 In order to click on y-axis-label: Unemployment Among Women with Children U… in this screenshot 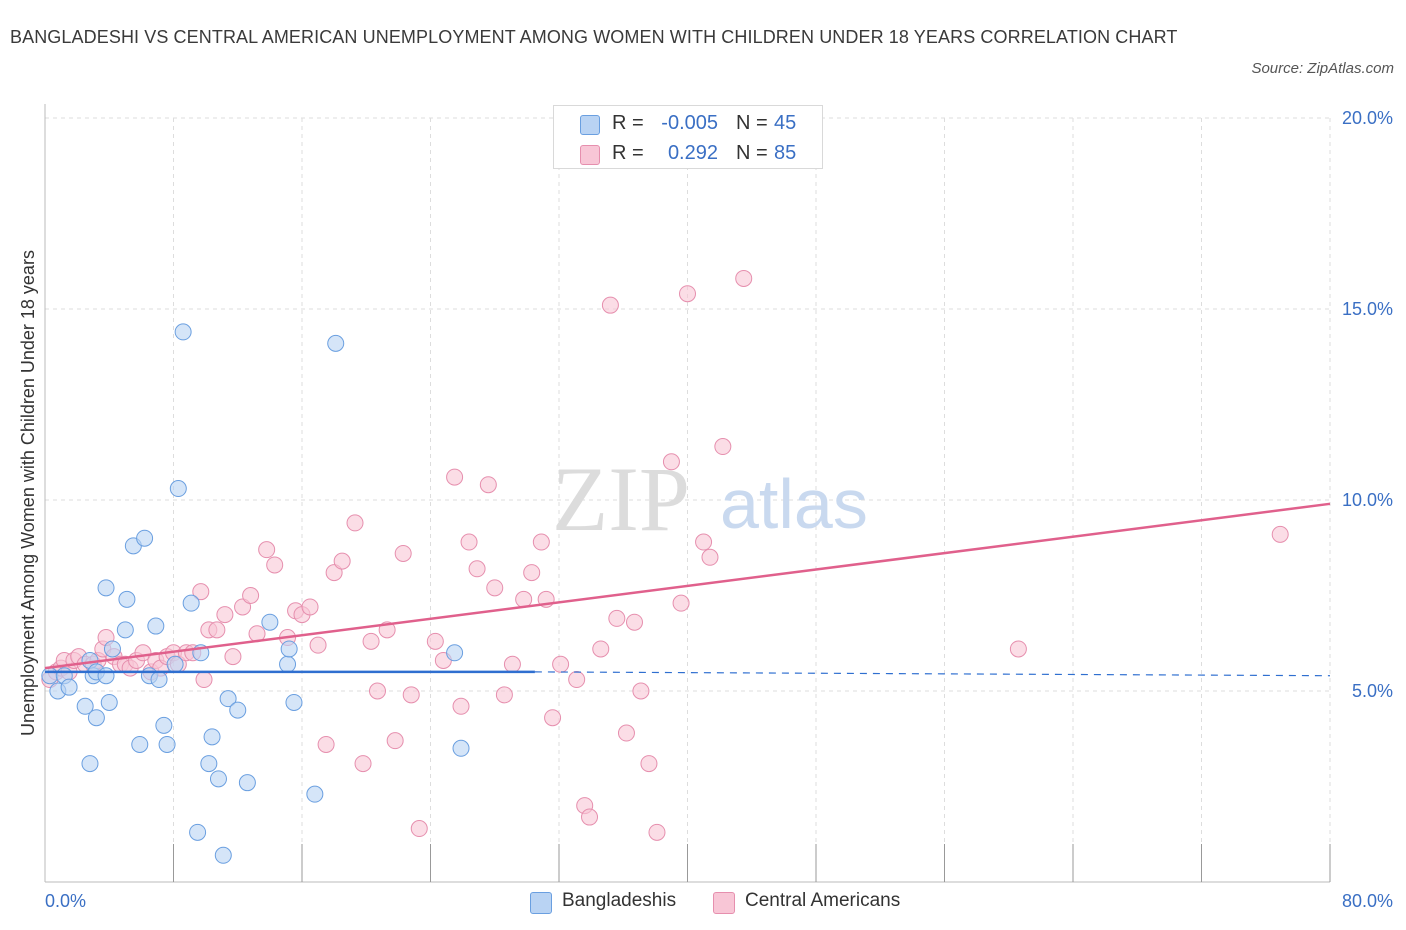, I will do `click(28, 493)`.